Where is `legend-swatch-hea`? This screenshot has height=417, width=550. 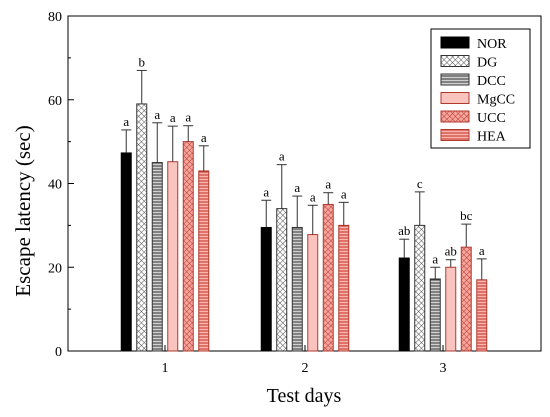 legend-swatch-hea is located at coordinates (455, 135).